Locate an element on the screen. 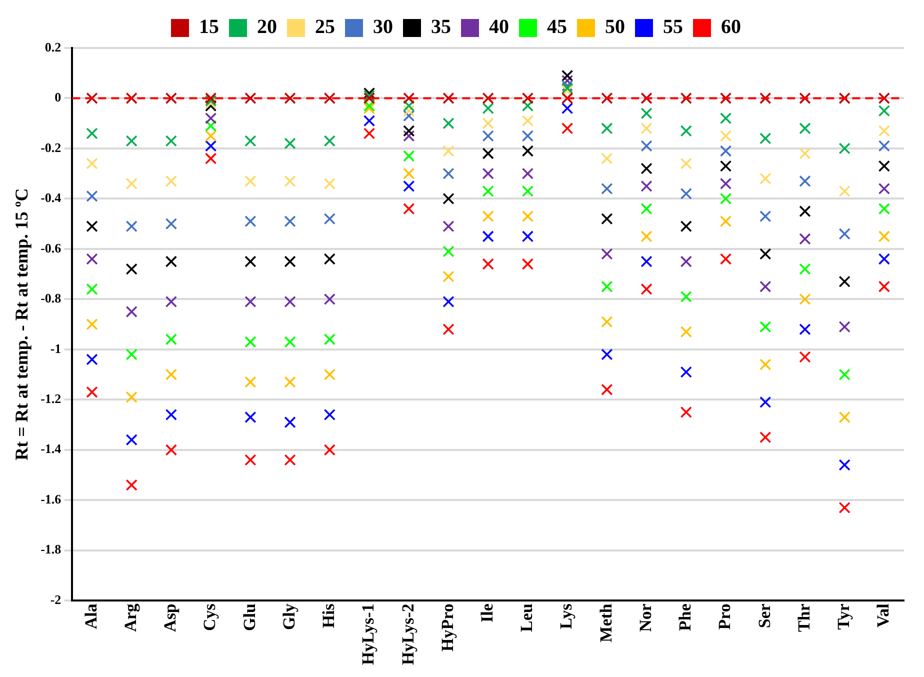 The height and width of the screenshot is (677, 924). legend-label: 55 is located at coordinates (673, 27).